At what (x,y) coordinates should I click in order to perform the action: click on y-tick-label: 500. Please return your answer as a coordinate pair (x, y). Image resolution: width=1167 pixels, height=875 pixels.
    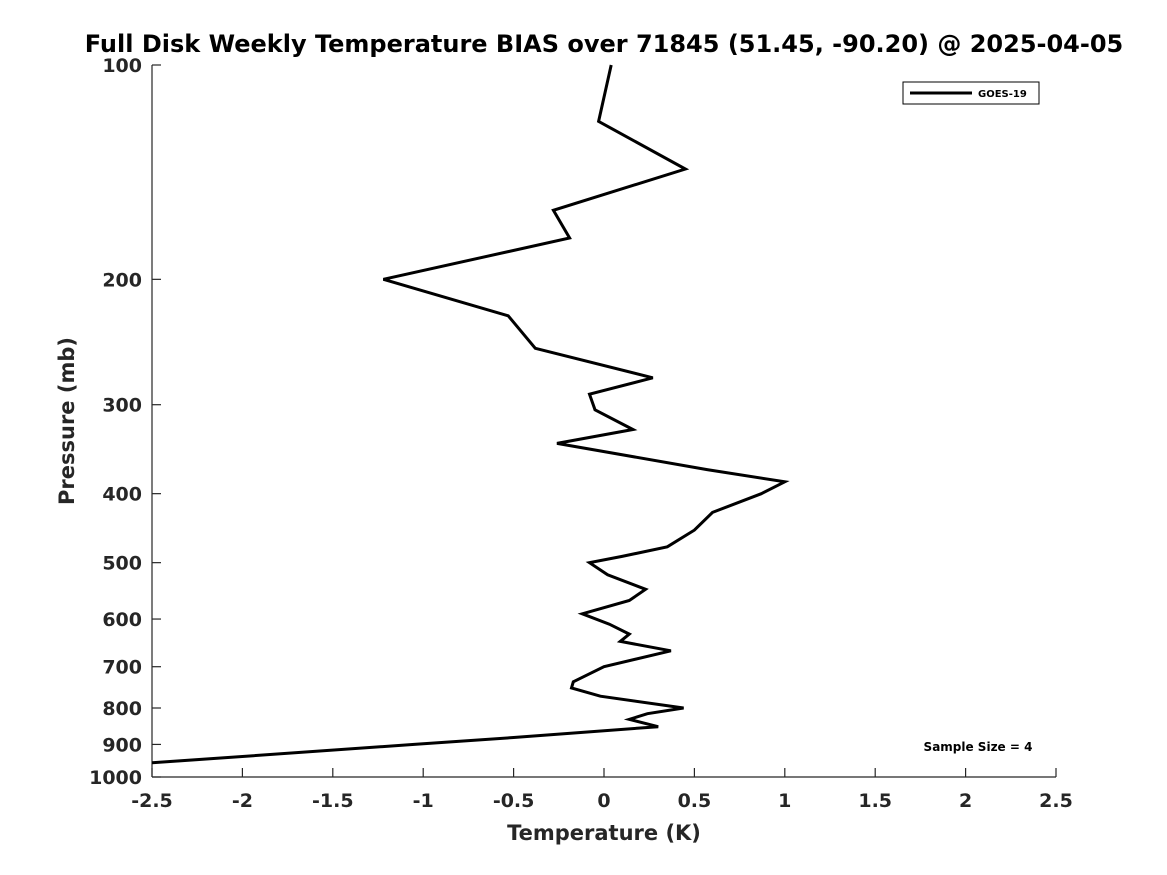
    Looking at the image, I should click on (122, 564).